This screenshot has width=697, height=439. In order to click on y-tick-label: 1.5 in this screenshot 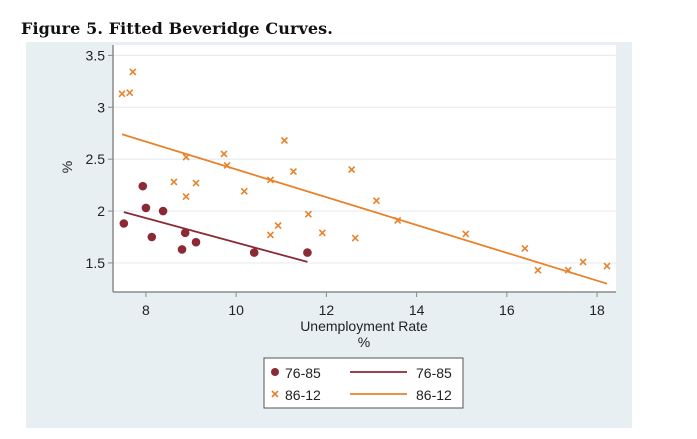, I will do `click(96, 263)`.